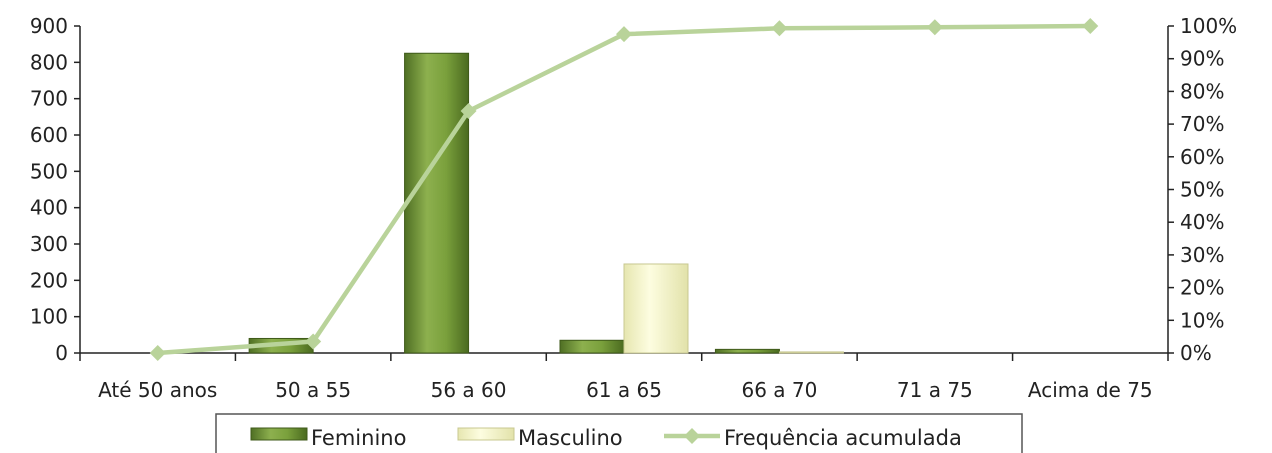 The width and height of the screenshot is (1272, 453). What do you see at coordinates (49, 171) in the screenshot?
I see `y-left-tick-label: 500` at bounding box center [49, 171].